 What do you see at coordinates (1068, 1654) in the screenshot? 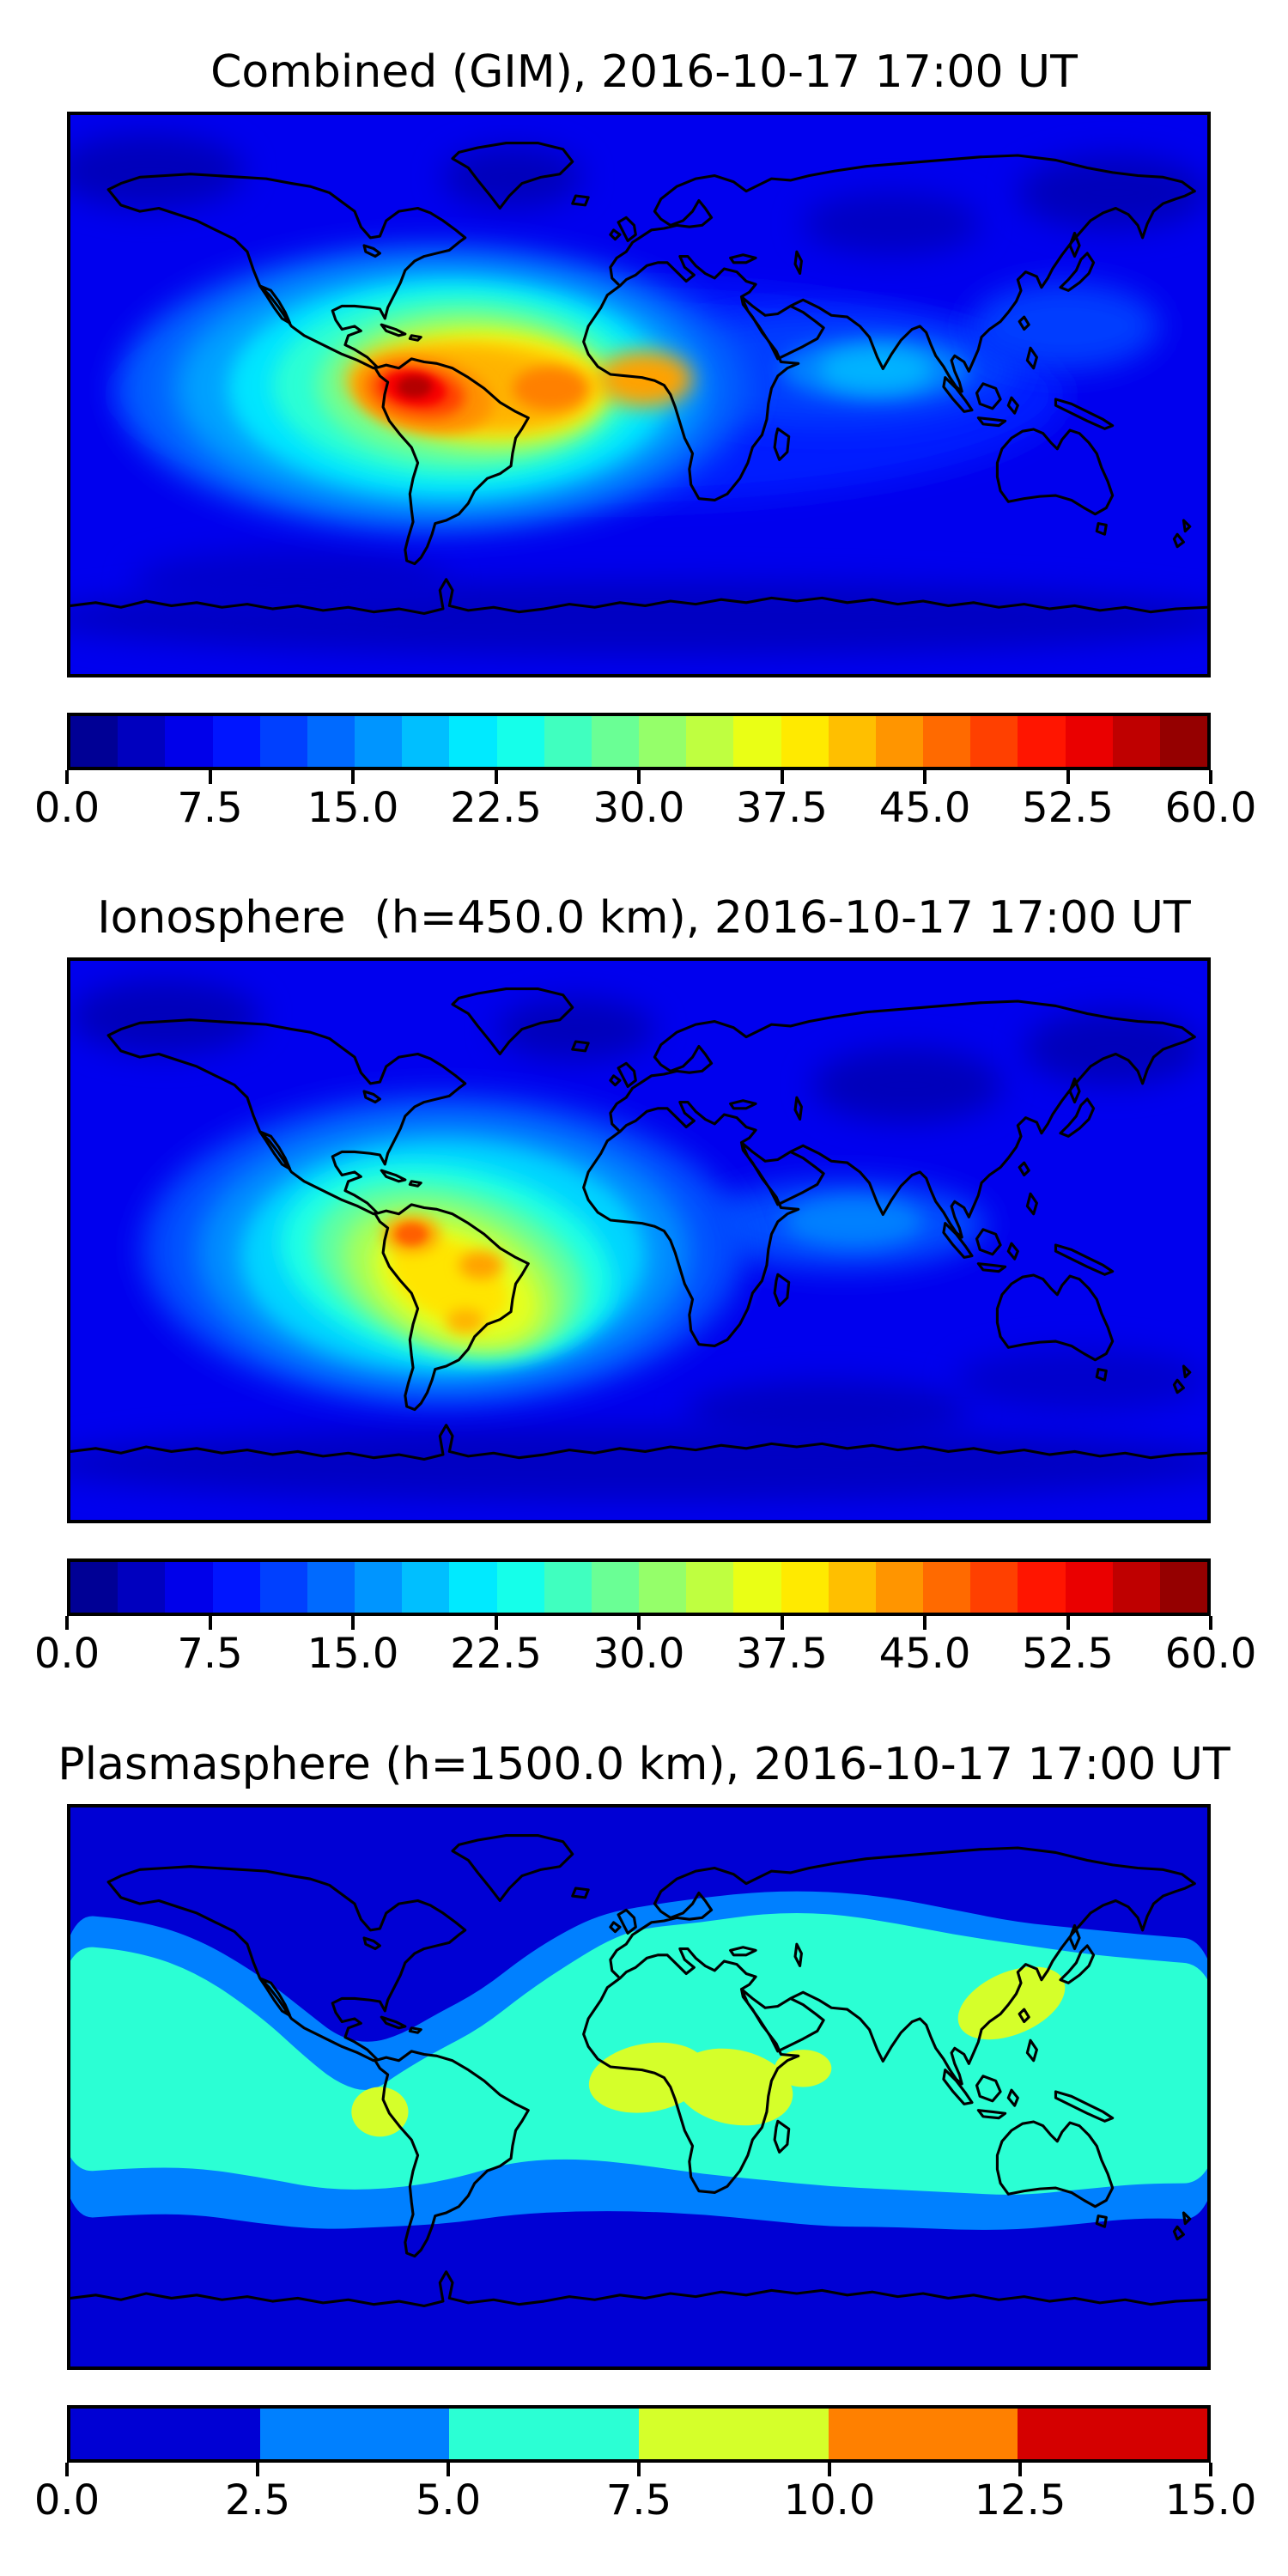
I see `colorbar-tick-label: 52.5` at bounding box center [1068, 1654].